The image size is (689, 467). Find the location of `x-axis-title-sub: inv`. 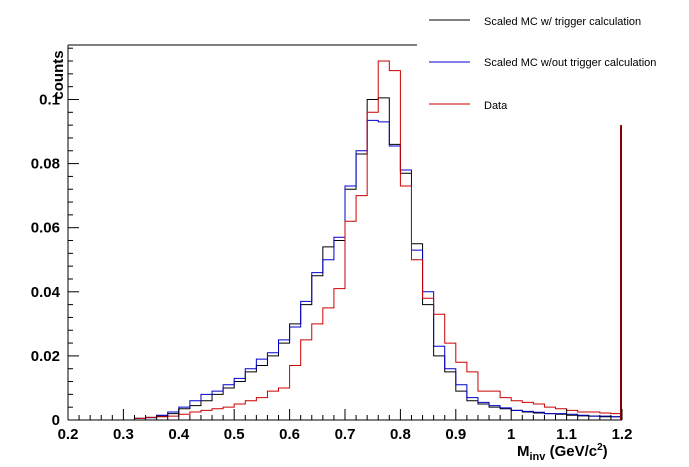

x-axis-title-sub: inv is located at coordinates (538, 457).